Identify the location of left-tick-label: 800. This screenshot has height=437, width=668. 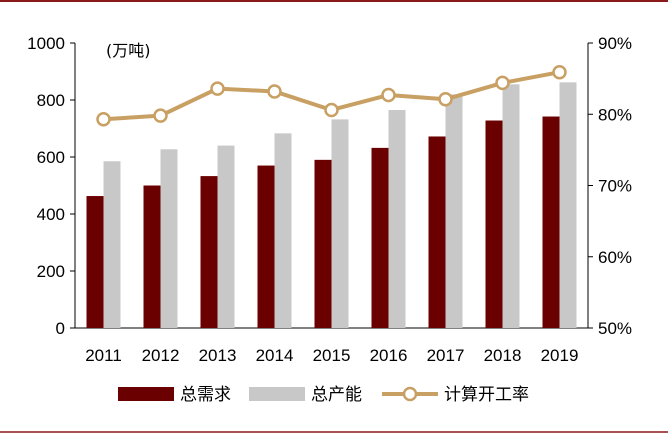
(51, 100).